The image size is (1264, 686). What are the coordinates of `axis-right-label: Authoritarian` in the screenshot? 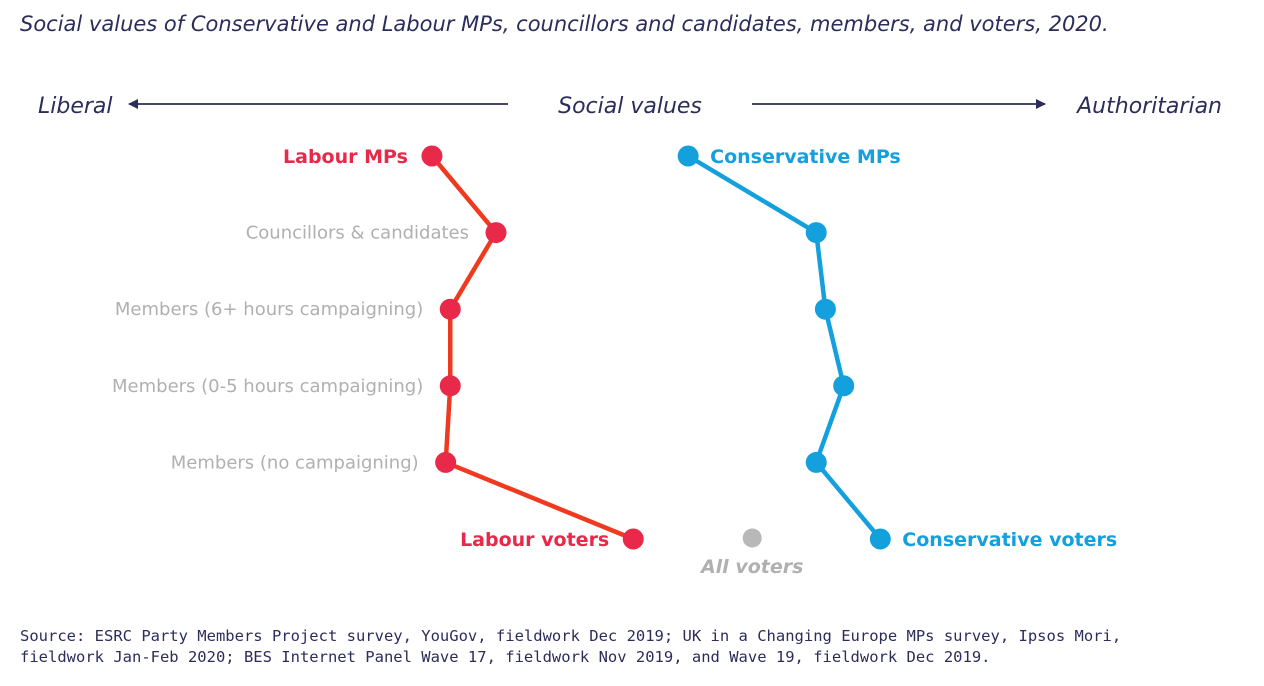 It's located at (1148, 106).